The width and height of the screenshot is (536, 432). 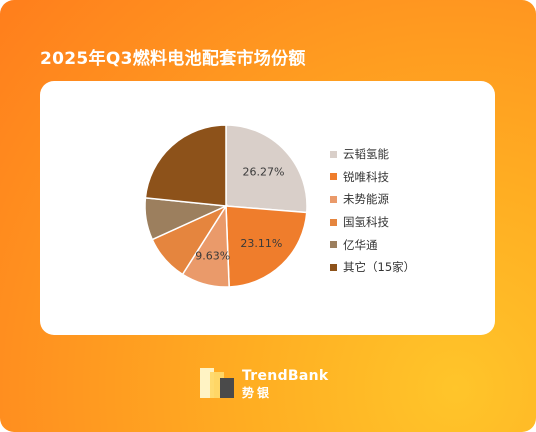 I want to click on legend-item-3: 未势能源, so click(x=372, y=199).